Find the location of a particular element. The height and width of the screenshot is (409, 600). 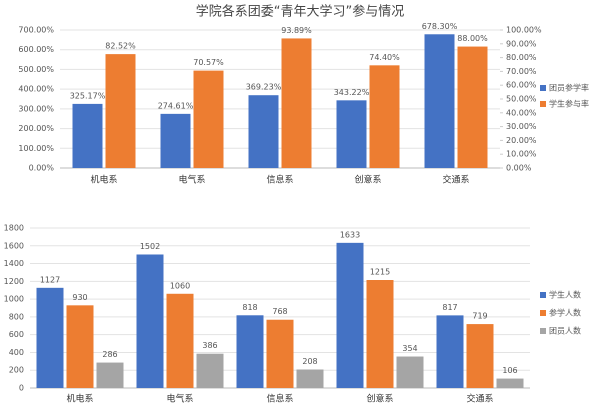

data-label: 343.22% is located at coordinates (352, 92).